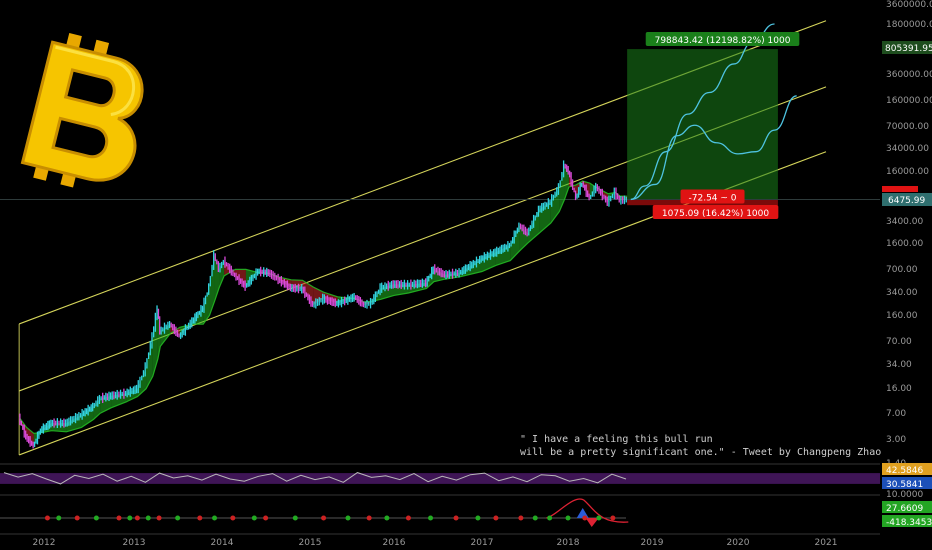 This screenshot has width=932, height=550. I want to click on measure-upper-label: 798843.42 (12198.82%) 1000, so click(723, 41).